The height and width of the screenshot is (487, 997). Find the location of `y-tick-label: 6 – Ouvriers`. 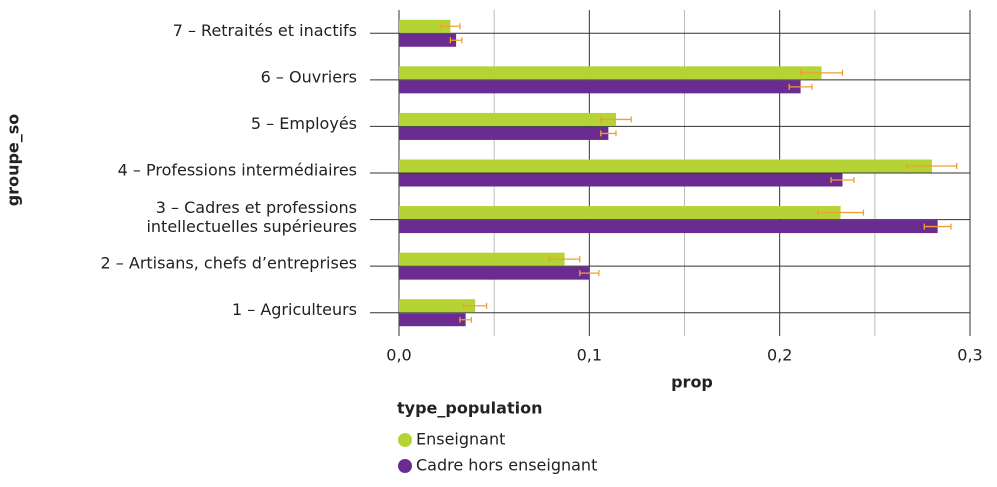

y-tick-label: 6 – Ouvriers is located at coordinates (309, 76).